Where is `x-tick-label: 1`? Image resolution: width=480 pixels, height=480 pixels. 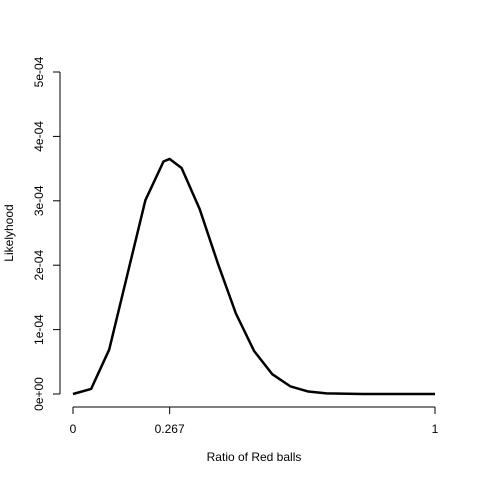 x-tick-label: 1 is located at coordinates (435, 429).